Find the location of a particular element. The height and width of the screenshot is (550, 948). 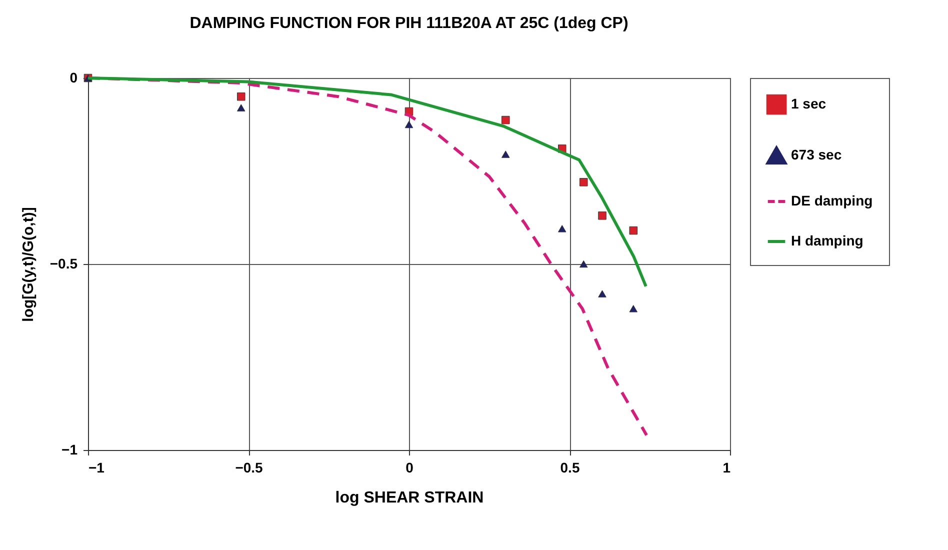

x-tick-label: 0 is located at coordinates (410, 468).